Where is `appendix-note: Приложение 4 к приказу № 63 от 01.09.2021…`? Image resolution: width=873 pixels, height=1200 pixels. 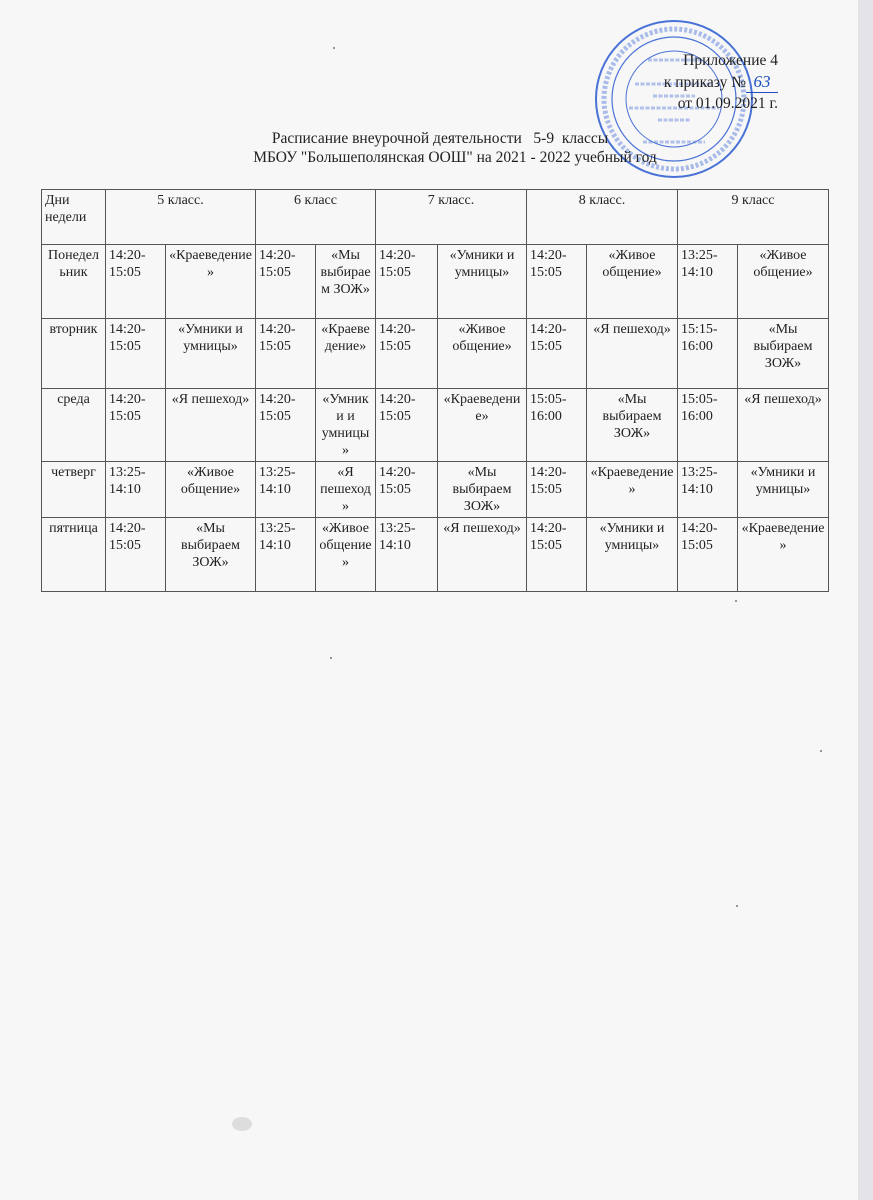
appendix-note: Приложение 4 к приказу № 63 от 01.09.2021… is located at coordinates (721, 82).